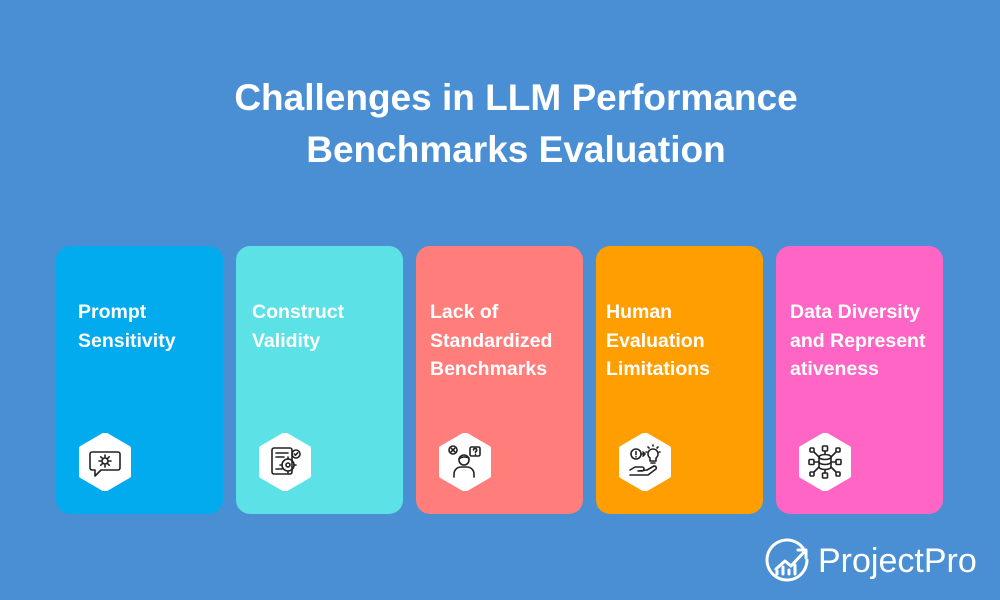  I want to click on card-construct-validity: Construct Validity, so click(319, 380).